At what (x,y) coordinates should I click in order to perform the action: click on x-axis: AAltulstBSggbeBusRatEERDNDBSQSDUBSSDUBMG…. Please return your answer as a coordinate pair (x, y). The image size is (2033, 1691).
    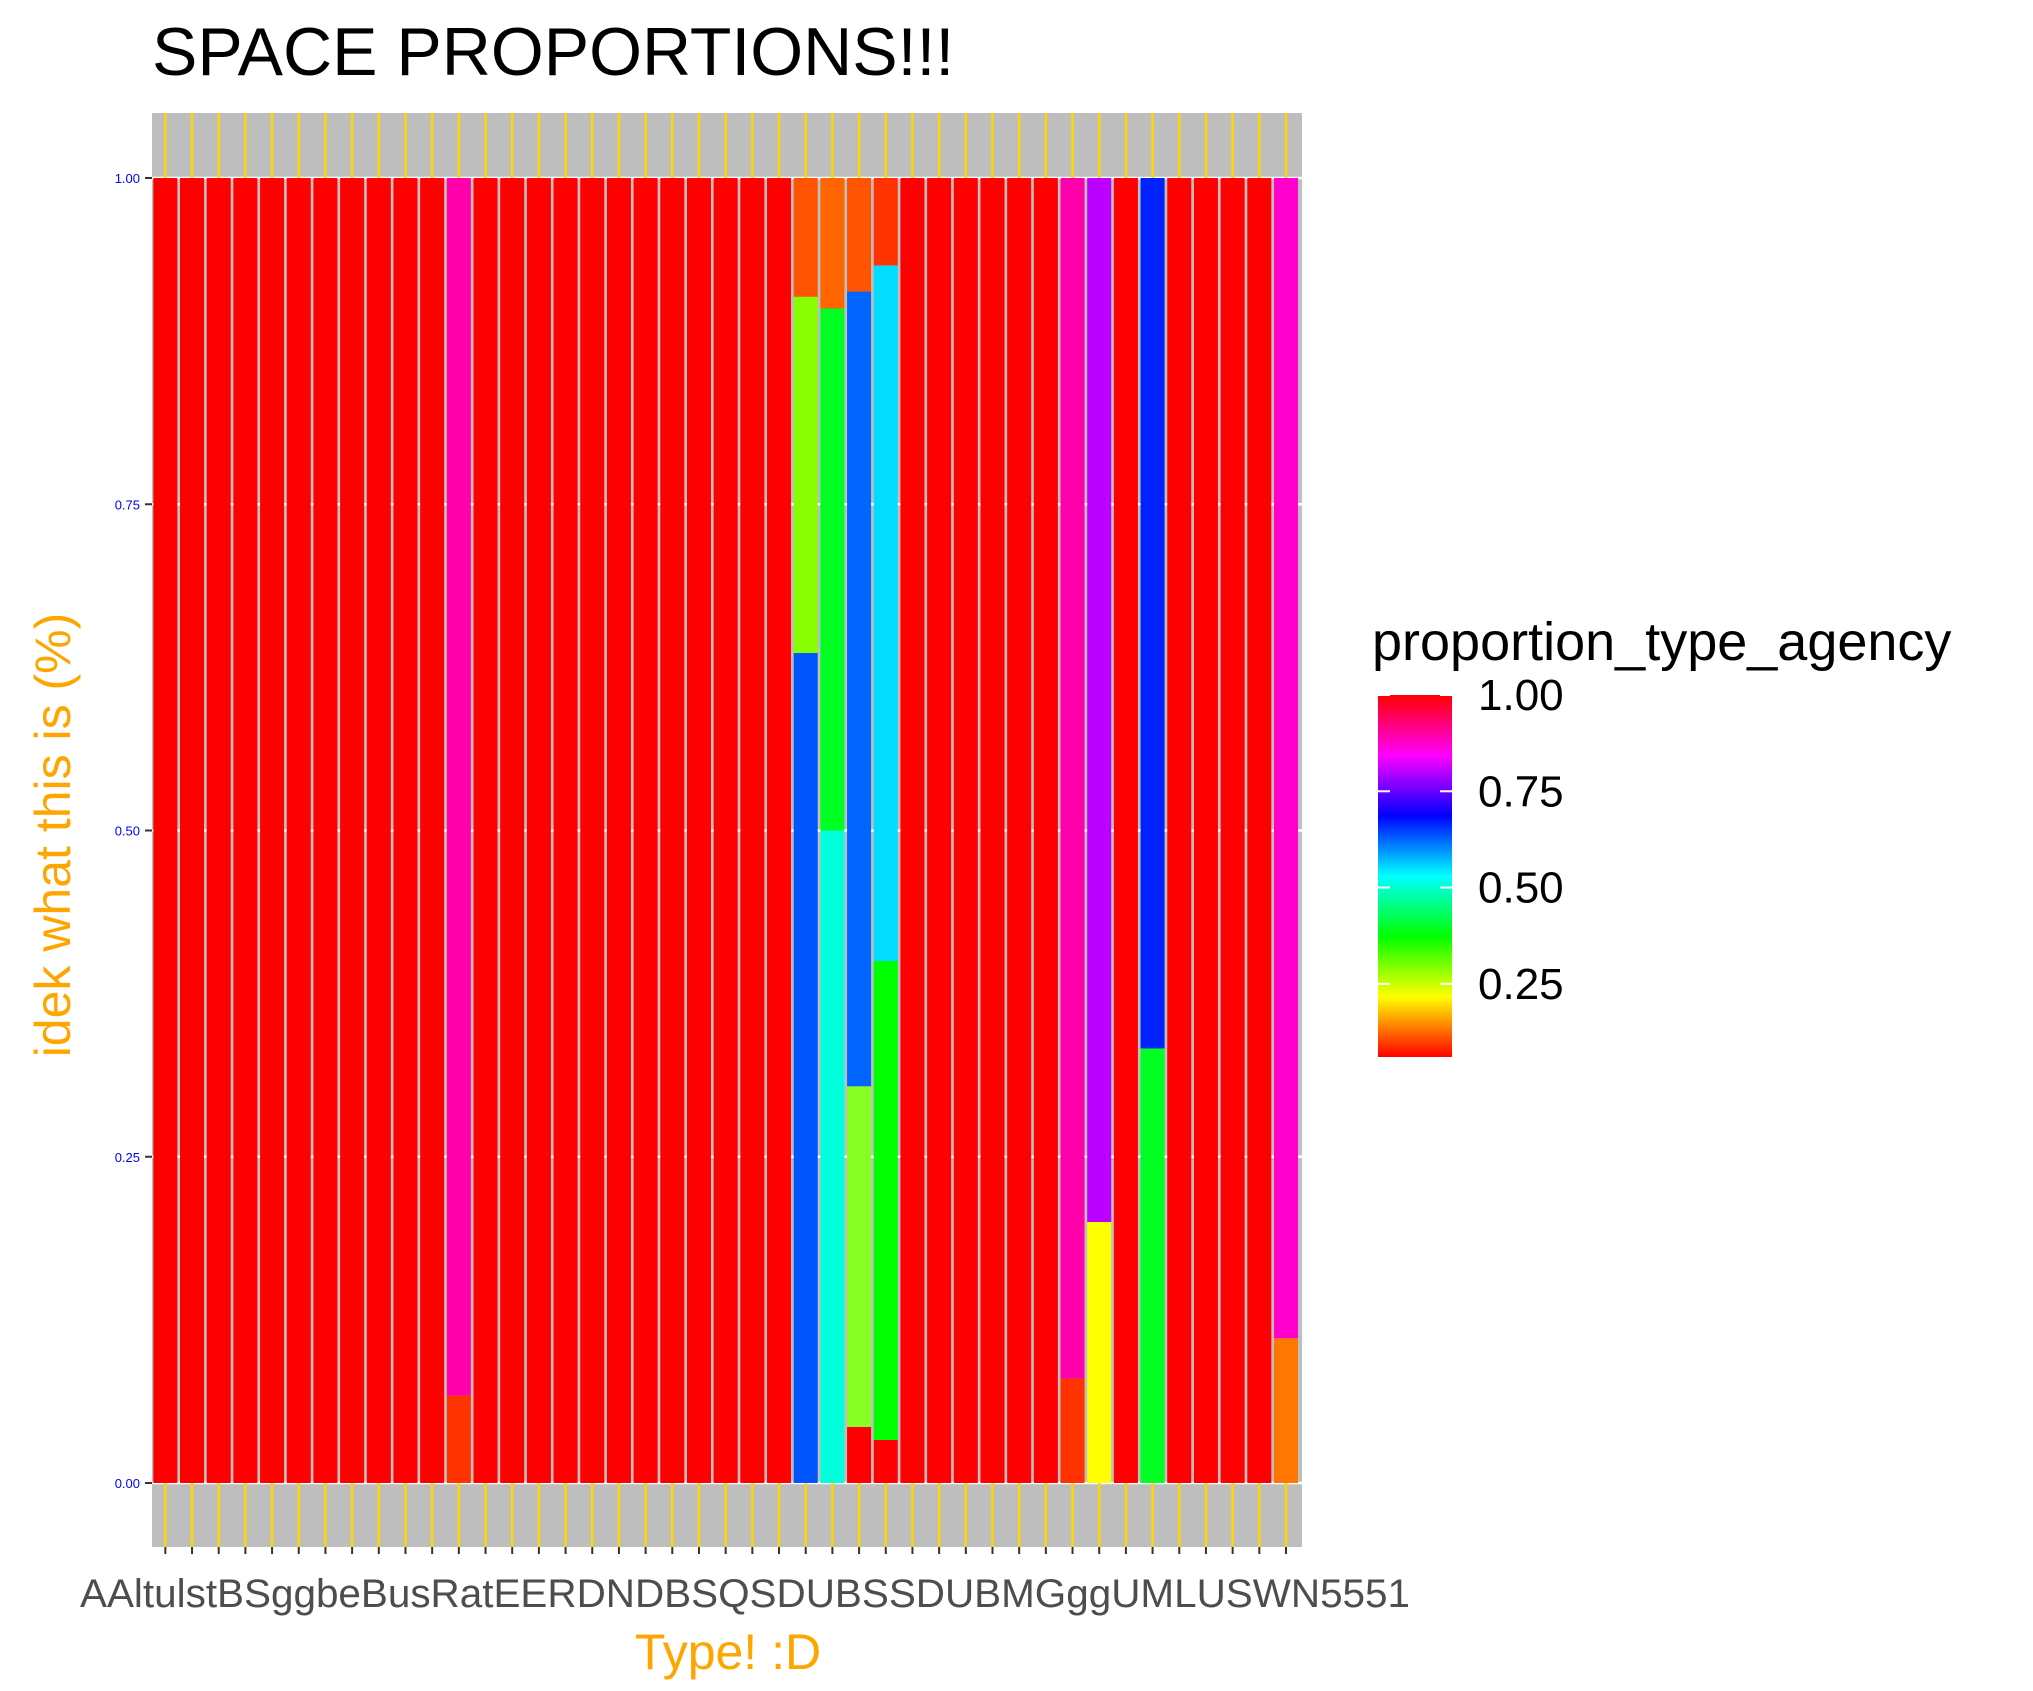
    Looking at the image, I should click on (745, 1581).